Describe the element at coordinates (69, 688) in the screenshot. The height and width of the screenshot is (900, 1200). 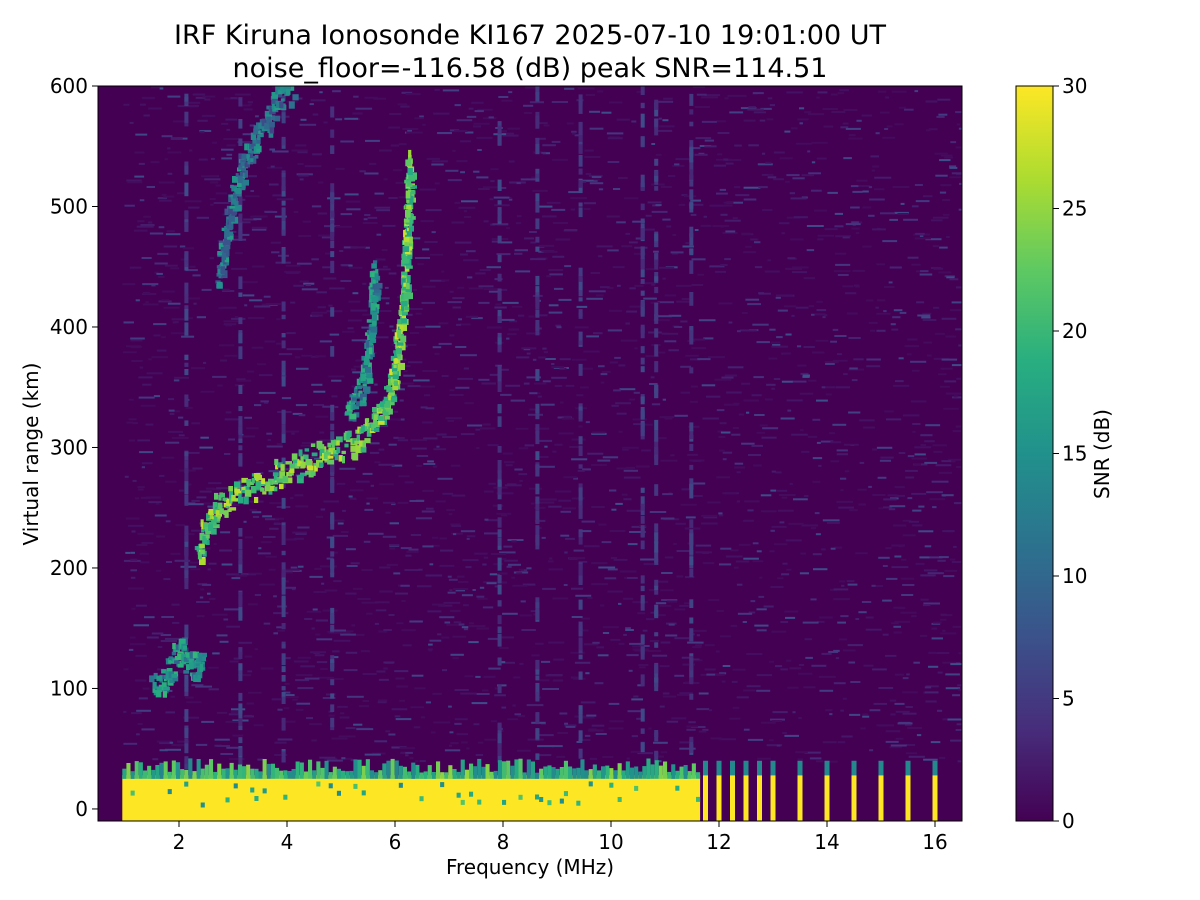
I see `y-tick-label: 100` at that location.